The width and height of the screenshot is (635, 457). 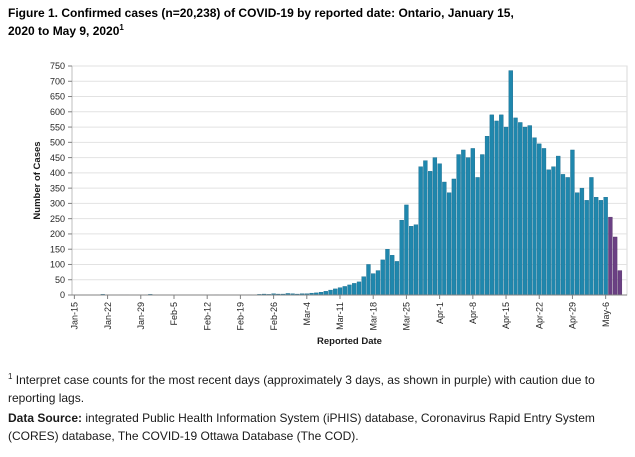 What do you see at coordinates (274, 316) in the screenshot?
I see `x-tick-label: Feb-26` at bounding box center [274, 316].